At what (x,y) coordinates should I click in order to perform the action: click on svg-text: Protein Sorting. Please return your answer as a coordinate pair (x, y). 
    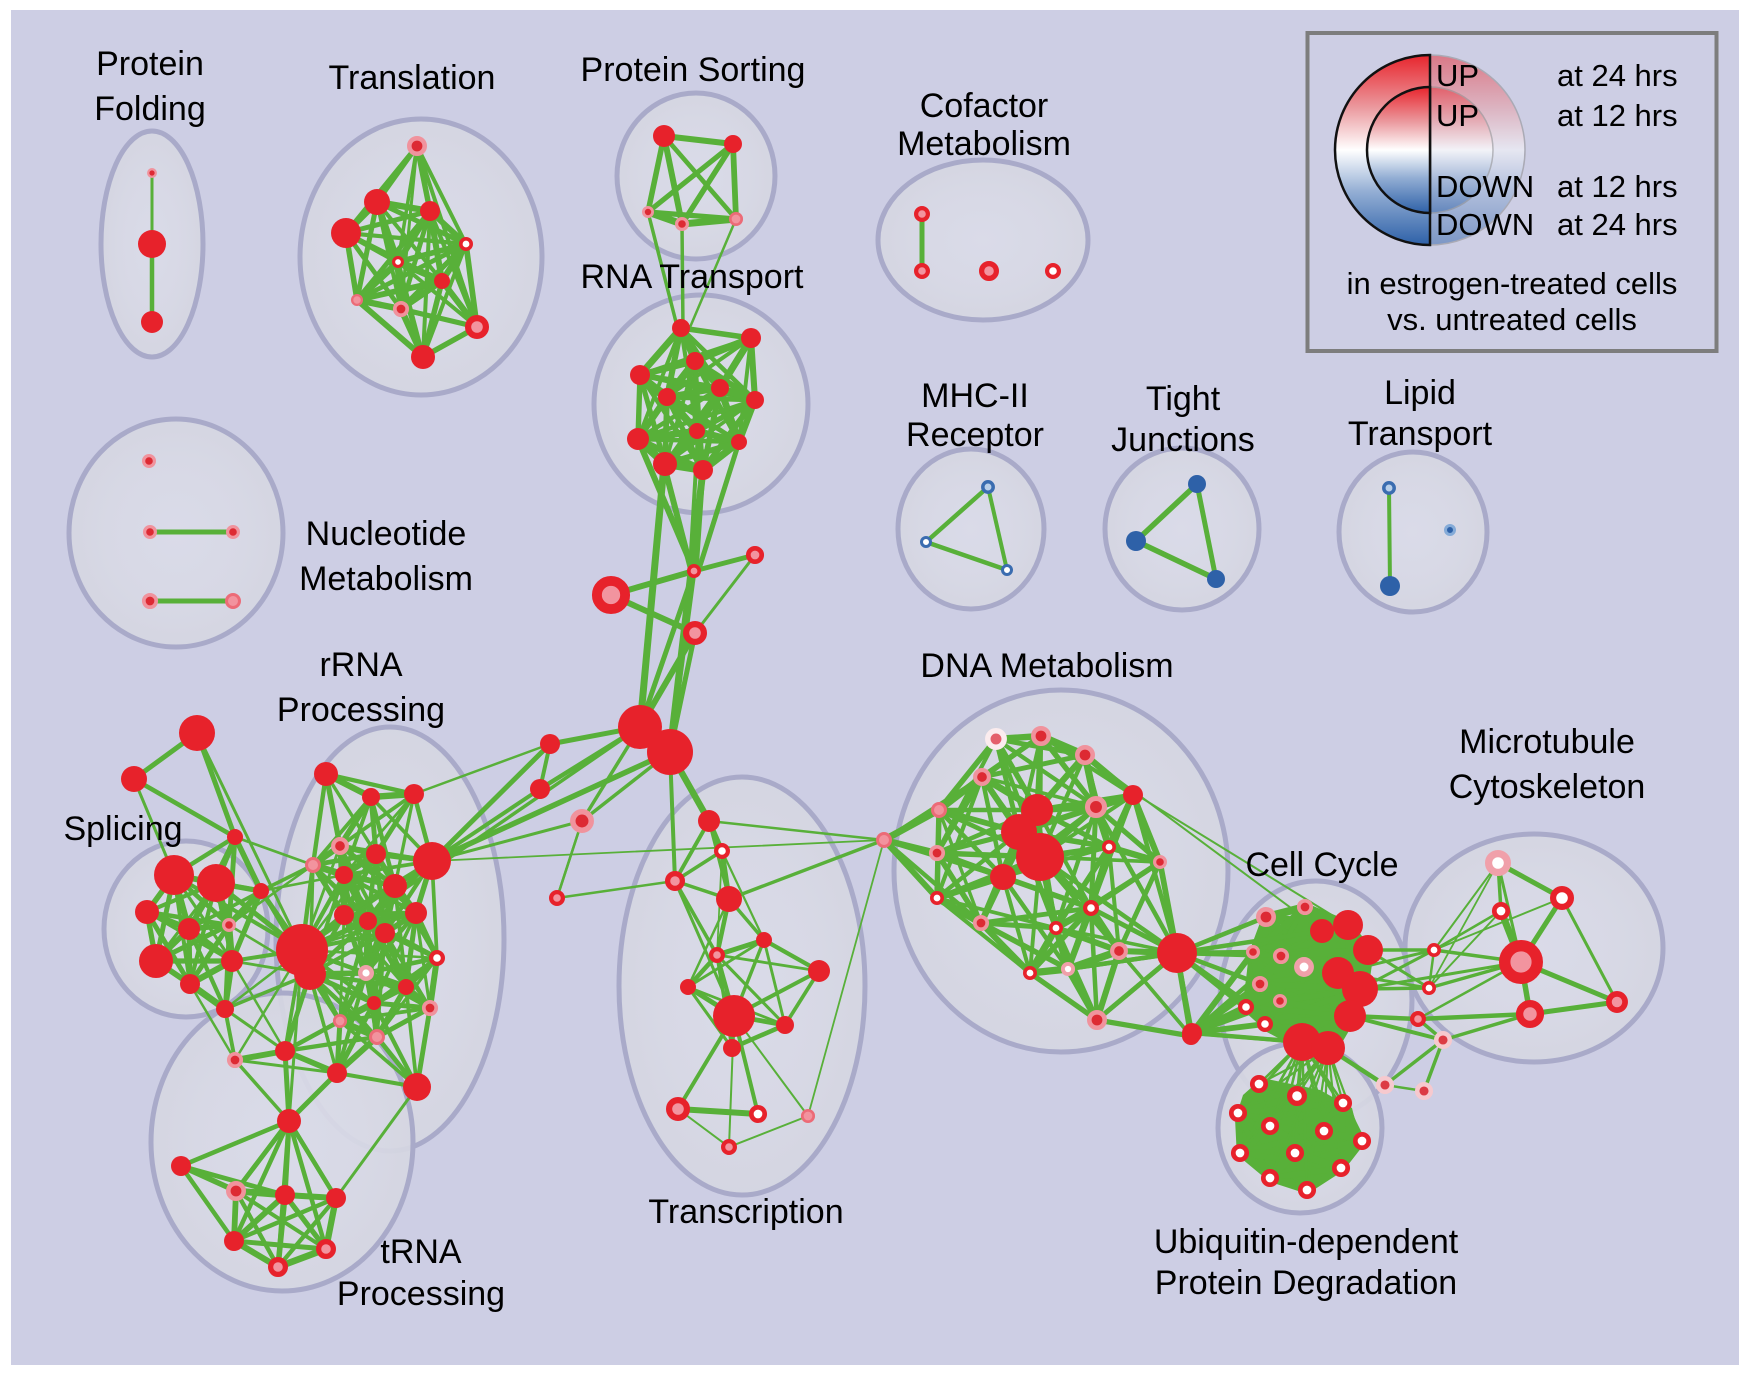
    Looking at the image, I should click on (693, 70).